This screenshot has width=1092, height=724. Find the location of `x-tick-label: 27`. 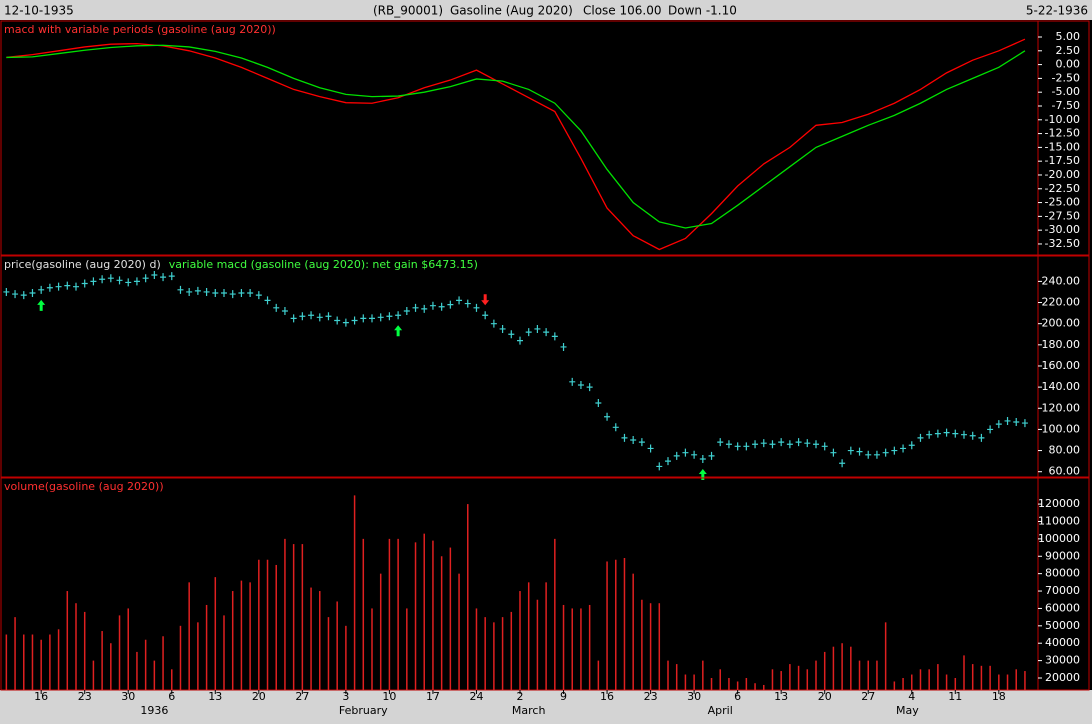

x-tick-label: 27 is located at coordinates (868, 696).